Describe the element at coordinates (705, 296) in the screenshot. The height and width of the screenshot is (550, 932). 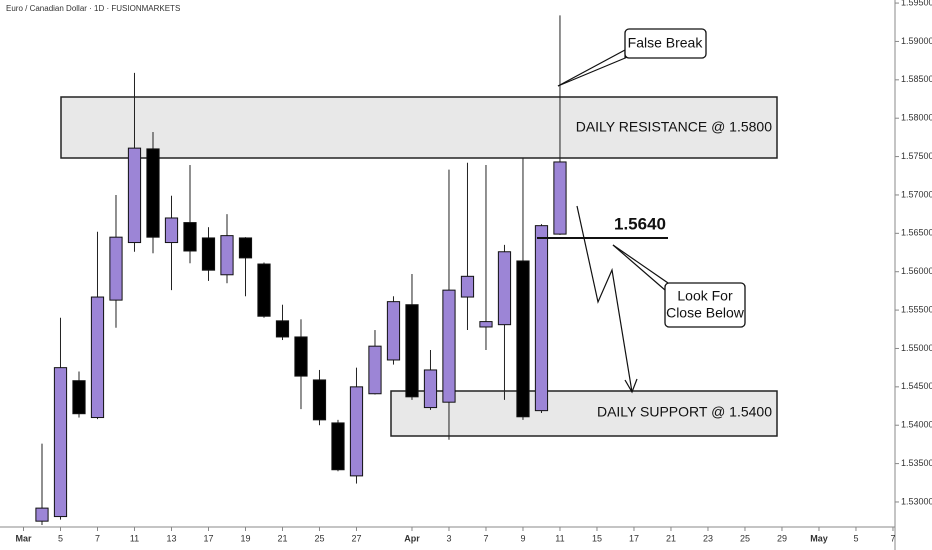
I see `callout-text: Look For` at that location.